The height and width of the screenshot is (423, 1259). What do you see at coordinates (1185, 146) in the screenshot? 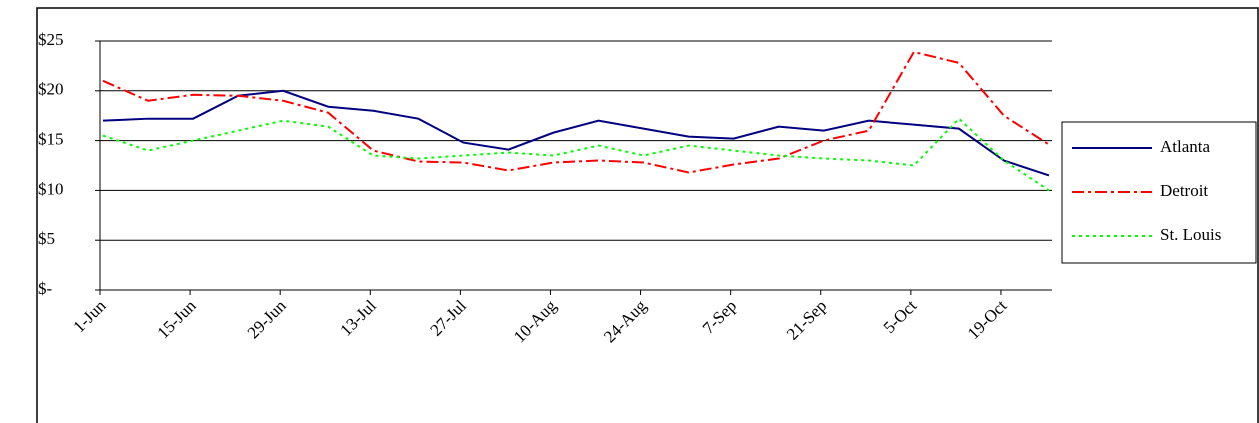
I see `legend-label: Atlanta` at bounding box center [1185, 146].